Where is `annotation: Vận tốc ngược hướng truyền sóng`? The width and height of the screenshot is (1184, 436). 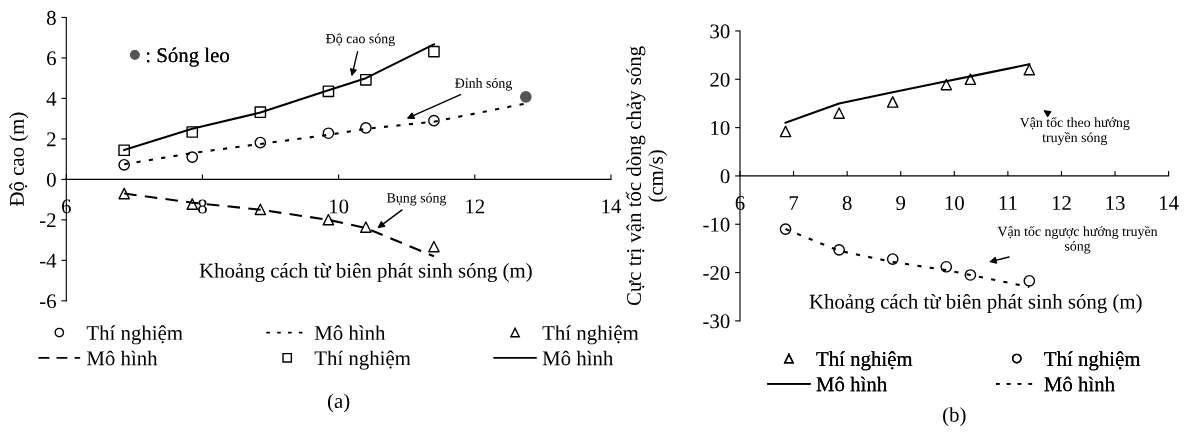 annotation: Vận tốc ngược hướng truyền sóng is located at coordinates (1077, 239).